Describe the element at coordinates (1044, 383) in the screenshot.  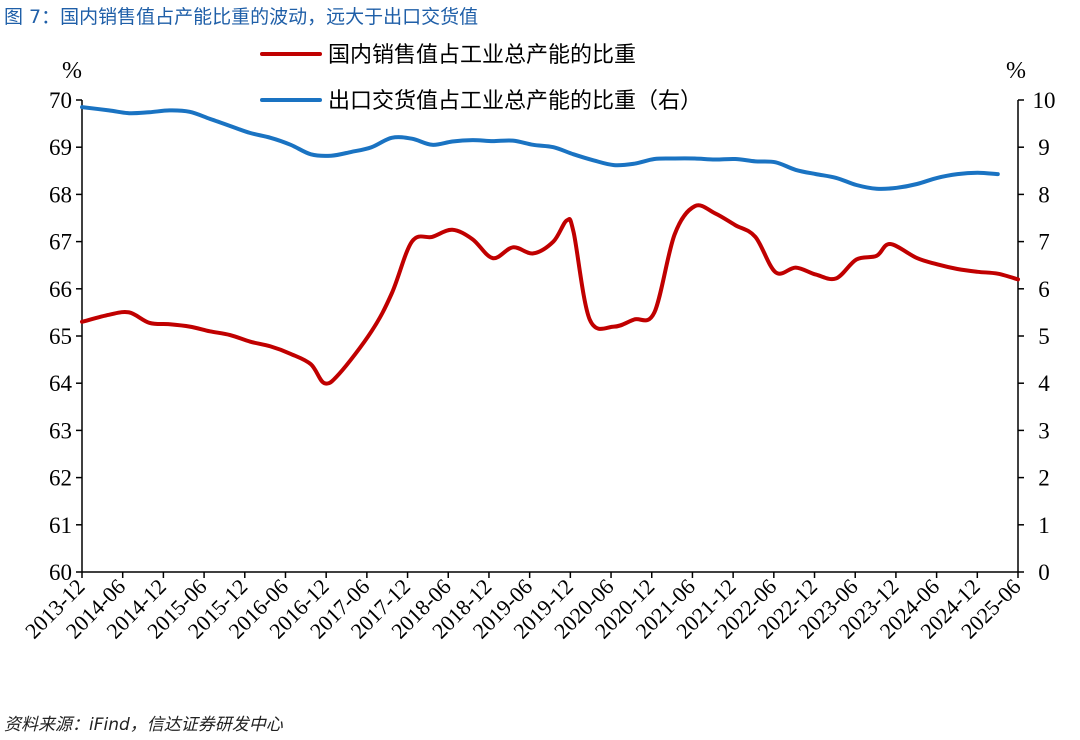
I see `right-tick-label: 4` at that location.